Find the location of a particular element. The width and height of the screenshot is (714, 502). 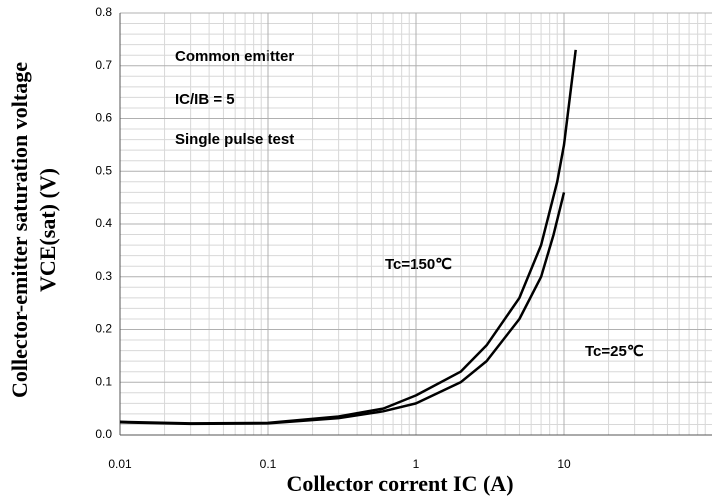

y-tick-label: 0.4 is located at coordinates (103, 223).